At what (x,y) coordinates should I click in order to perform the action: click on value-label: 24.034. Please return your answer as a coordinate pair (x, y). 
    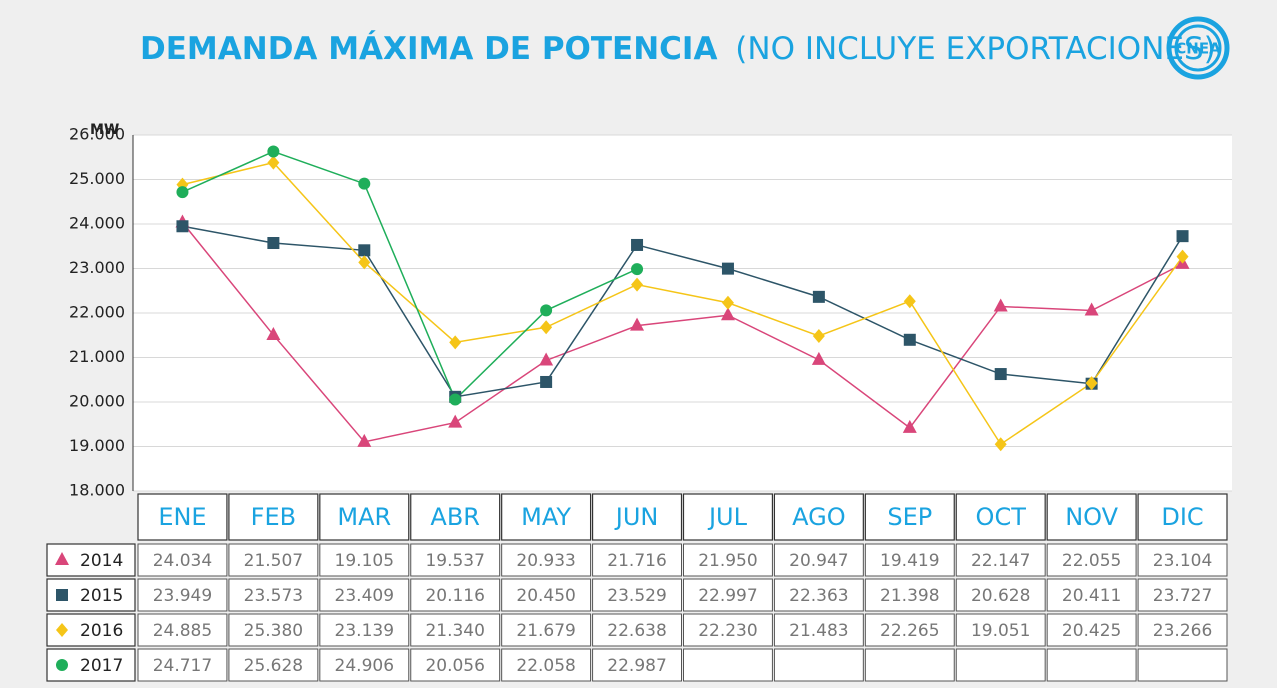
    Looking at the image, I should click on (182, 561).